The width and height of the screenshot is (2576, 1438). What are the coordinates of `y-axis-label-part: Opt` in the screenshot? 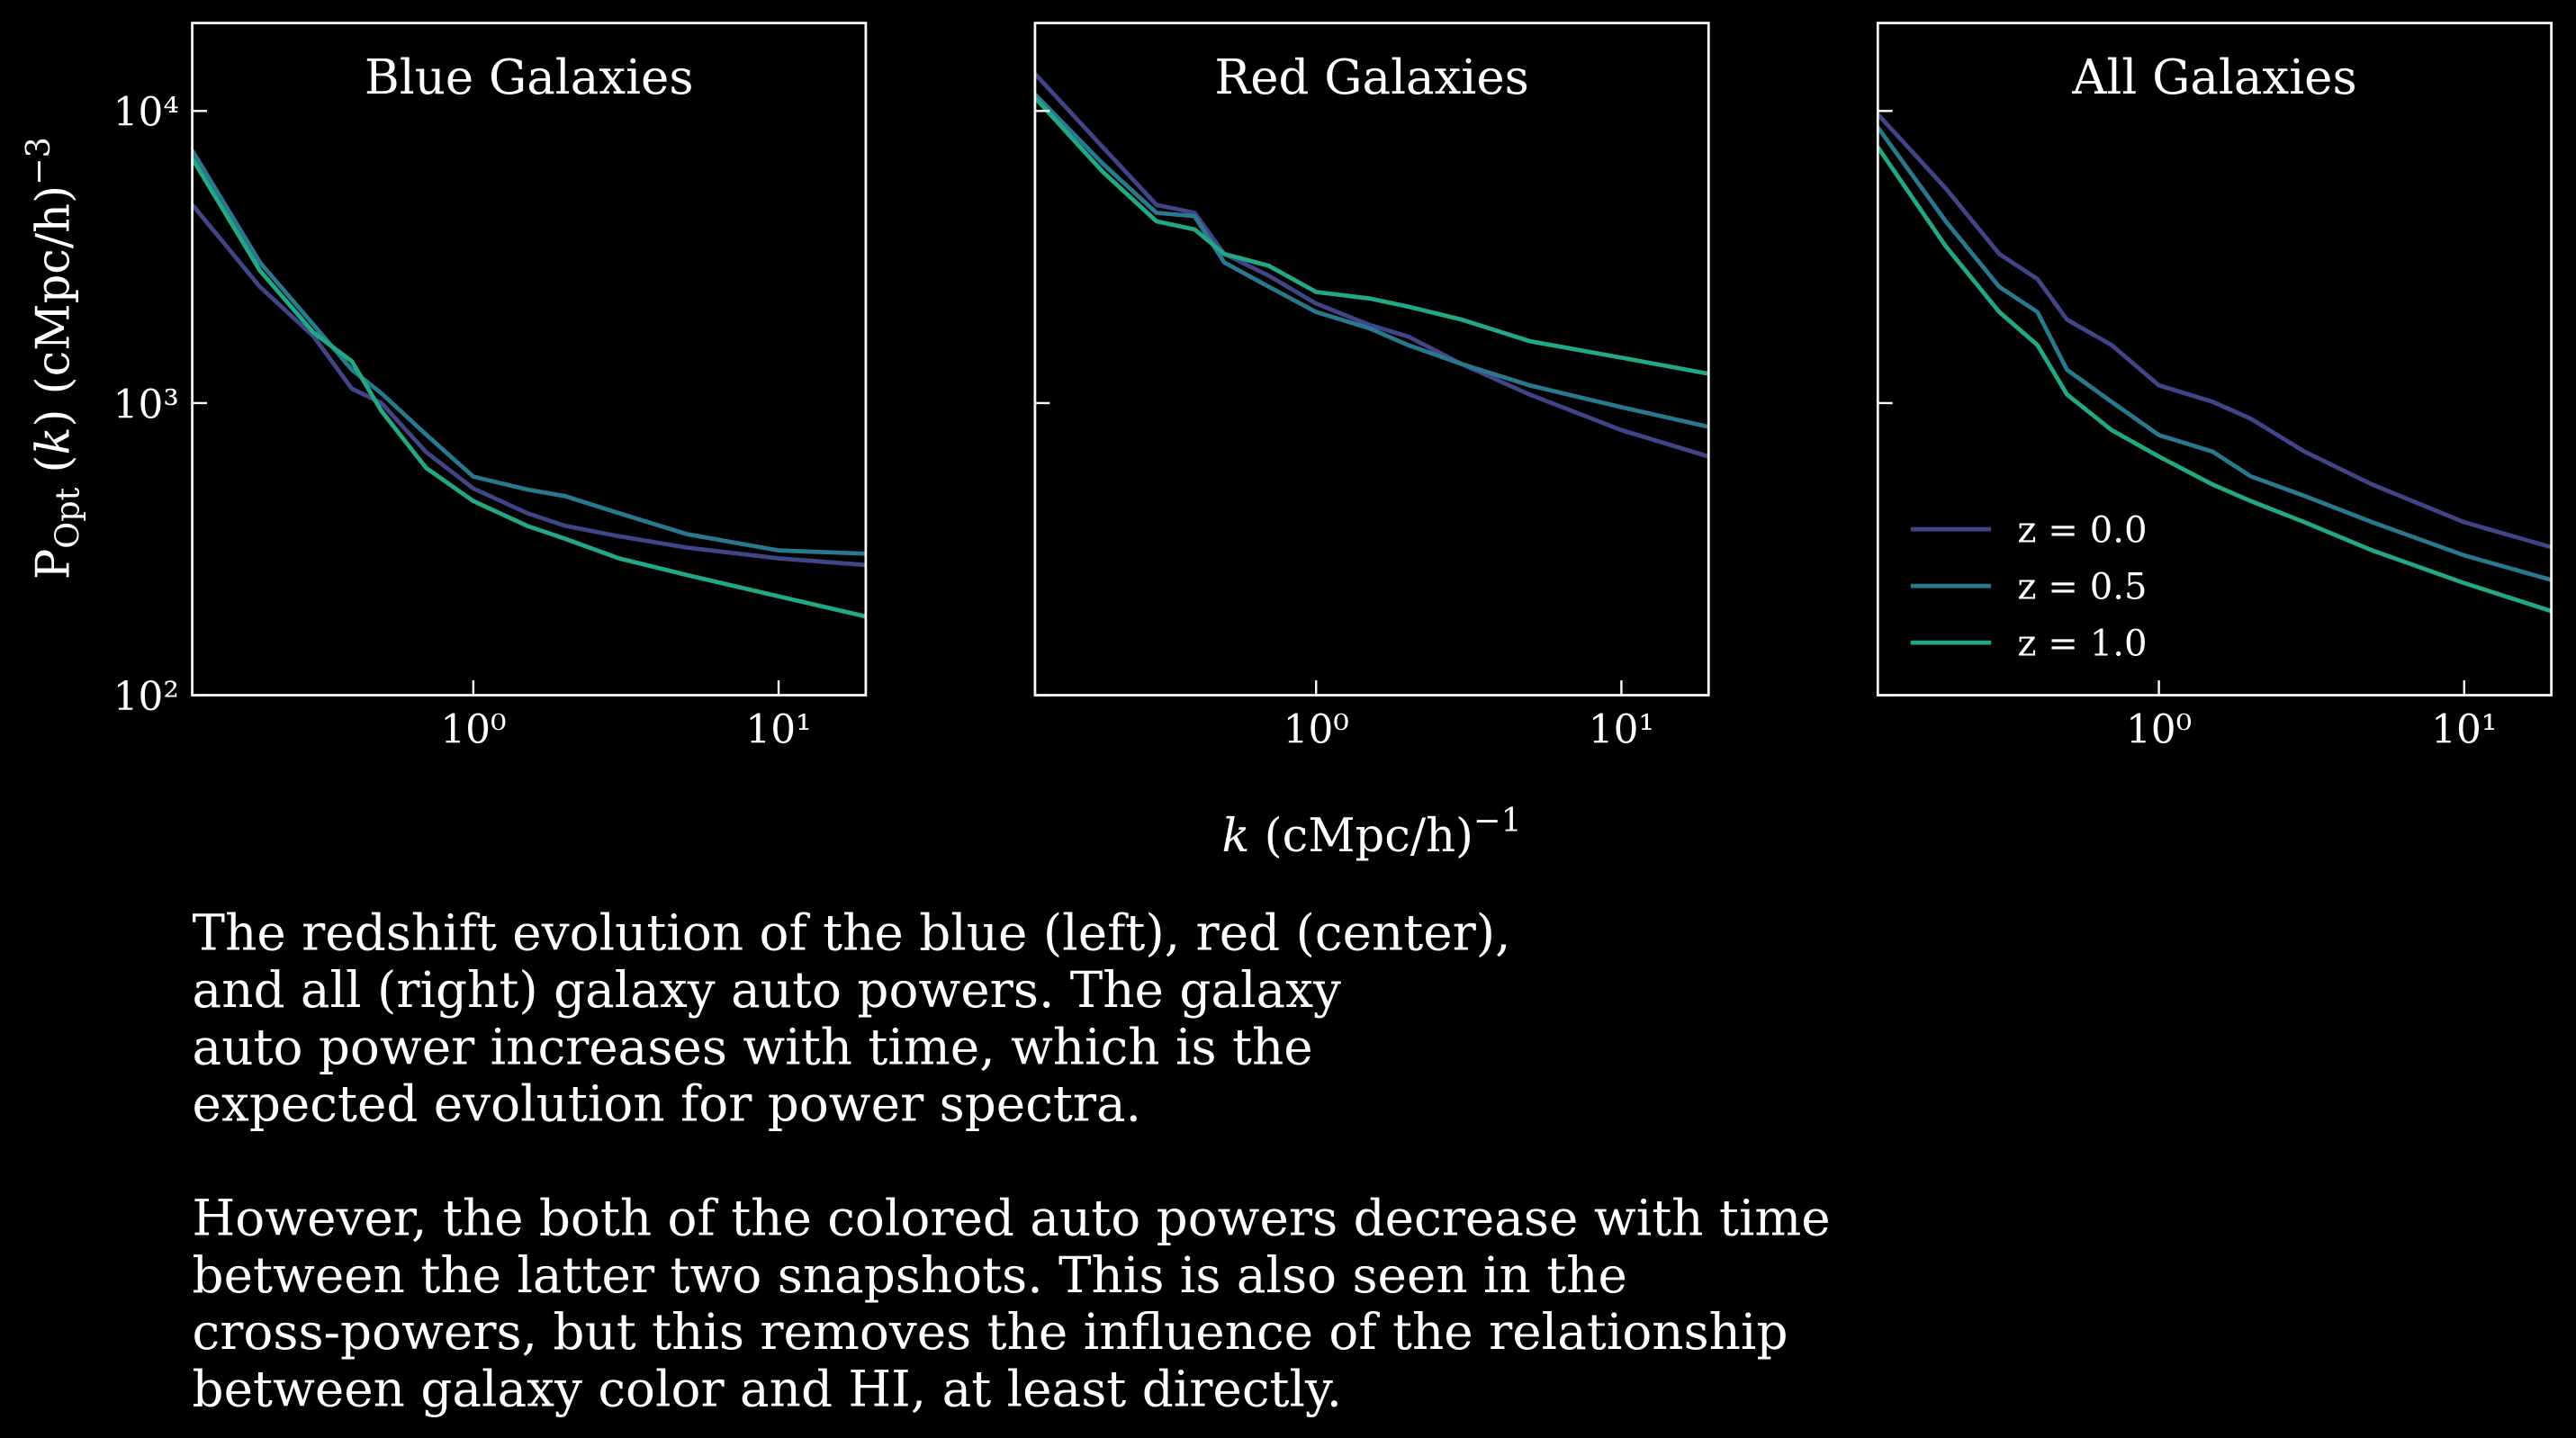 It's located at (68, 517).